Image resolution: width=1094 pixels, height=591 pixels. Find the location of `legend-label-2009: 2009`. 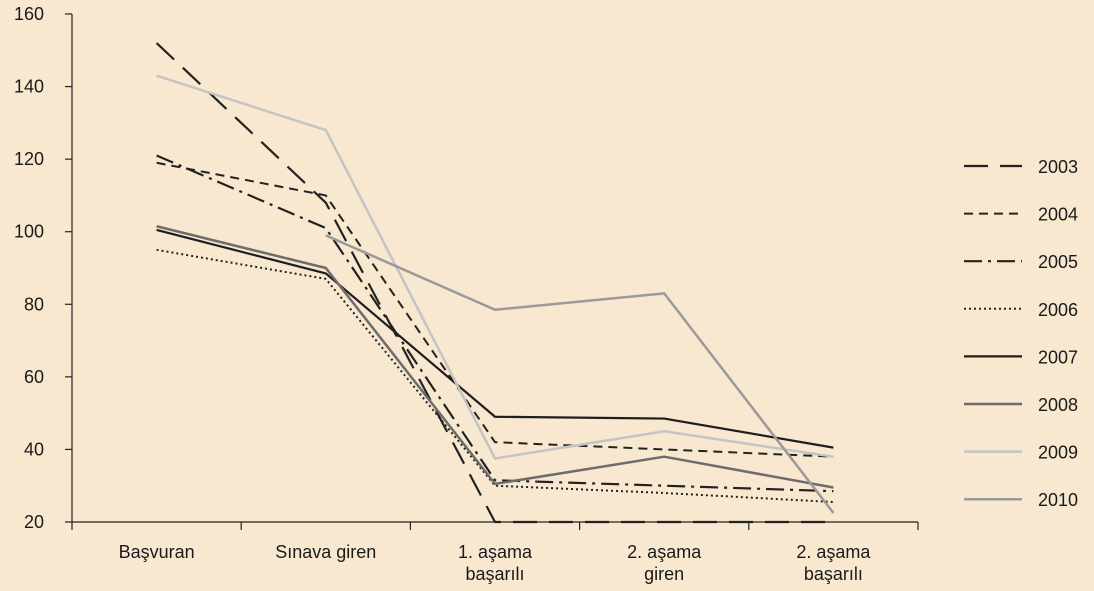

legend-label-2009: 2009 is located at coordinates (1058, 453).